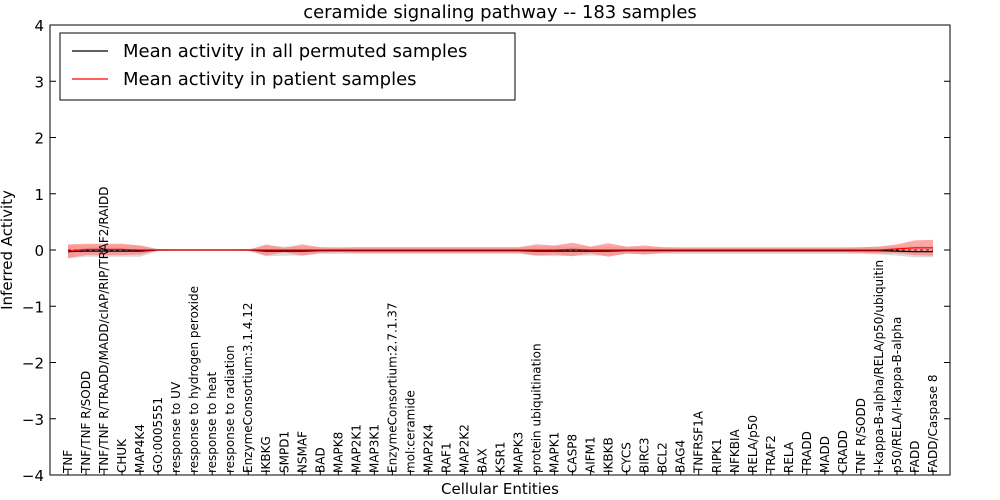  I want to click on x-tick-label: GO:0005551, so click(158, 435).